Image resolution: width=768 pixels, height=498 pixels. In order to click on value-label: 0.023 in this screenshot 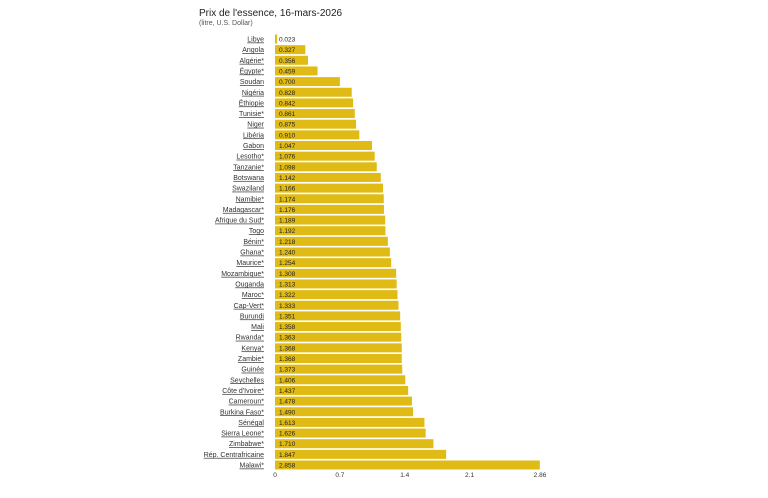, I will do `click(287, 40)`.